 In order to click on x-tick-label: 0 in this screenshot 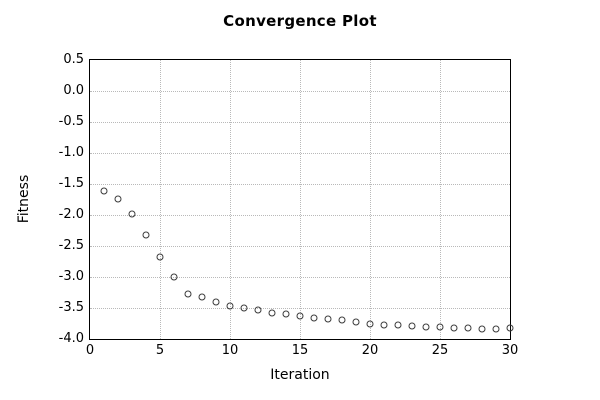, I will do `click(90, 350)`.